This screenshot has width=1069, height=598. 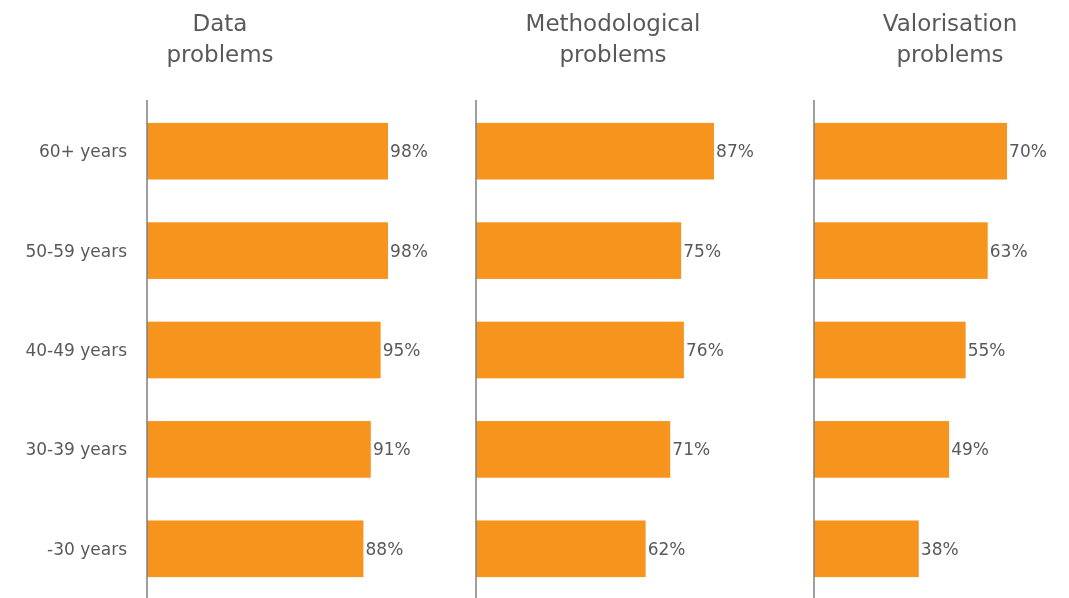 I want to click on y-tick-label: 50-59 years, so click(x=76, y=250).